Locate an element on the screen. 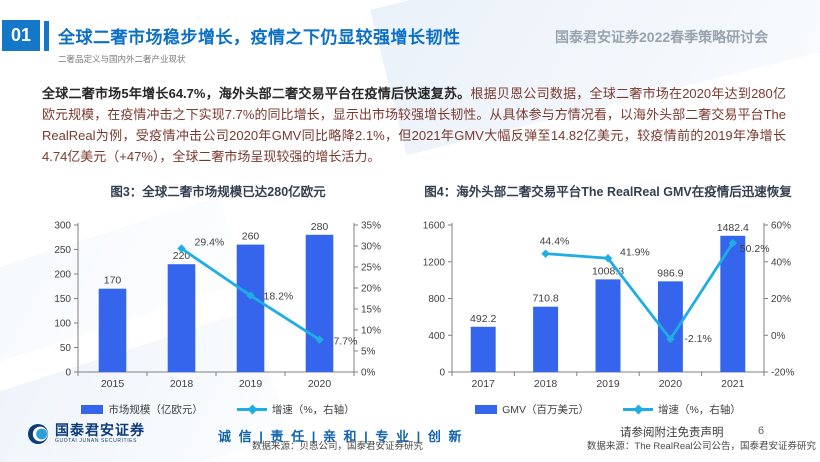  left-tick-label: 400 is located at coordinates (436, 336).